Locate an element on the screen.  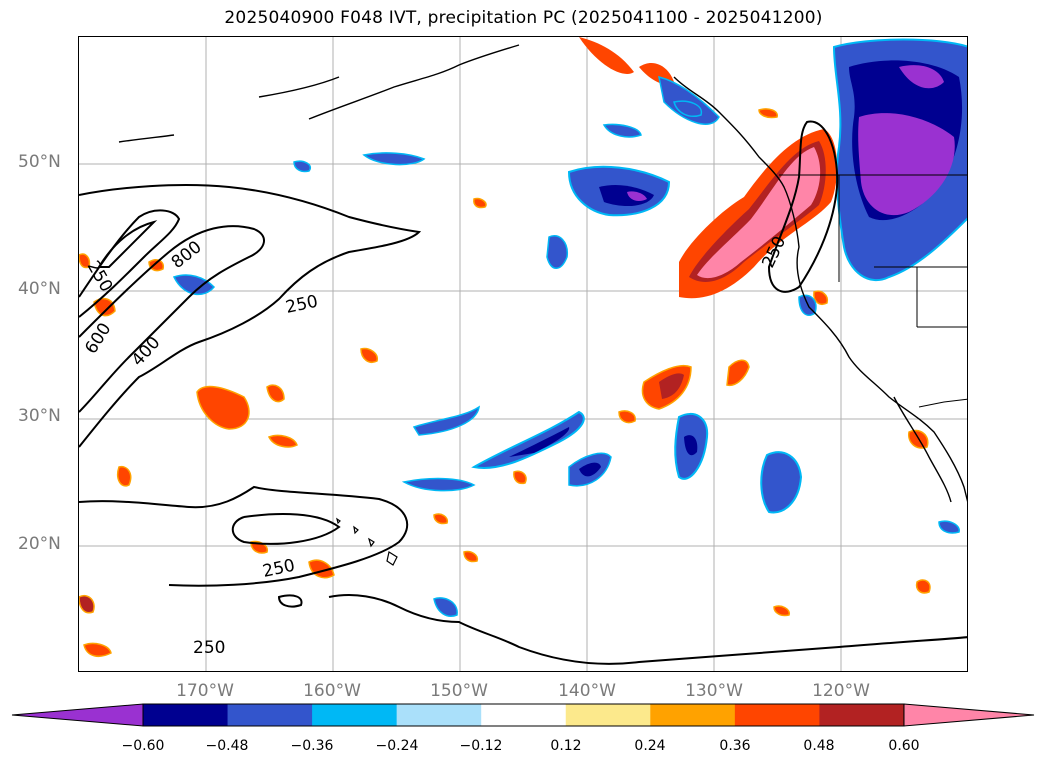
lon-label-140w: 140°W is located at coordinates (587, 691).